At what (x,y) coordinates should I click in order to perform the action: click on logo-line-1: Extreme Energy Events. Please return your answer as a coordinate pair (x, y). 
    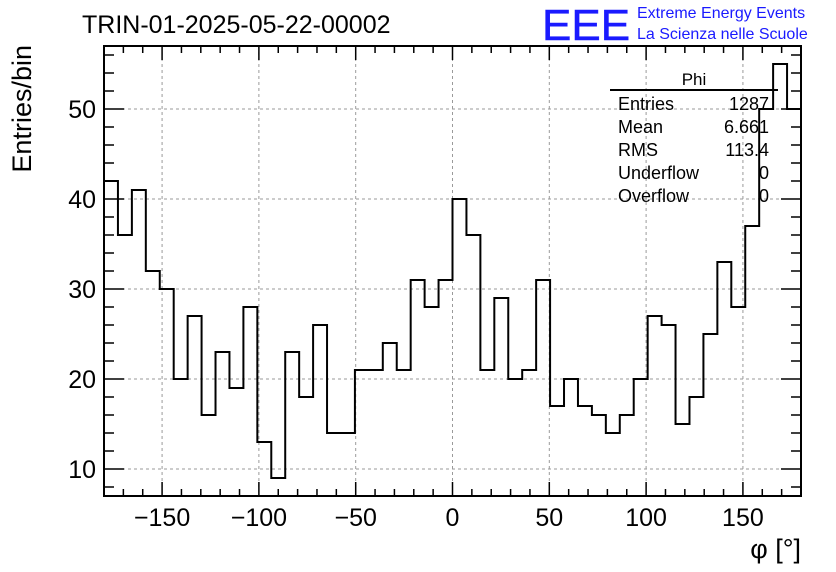
    Looking at the image, I should click on (721, 13).